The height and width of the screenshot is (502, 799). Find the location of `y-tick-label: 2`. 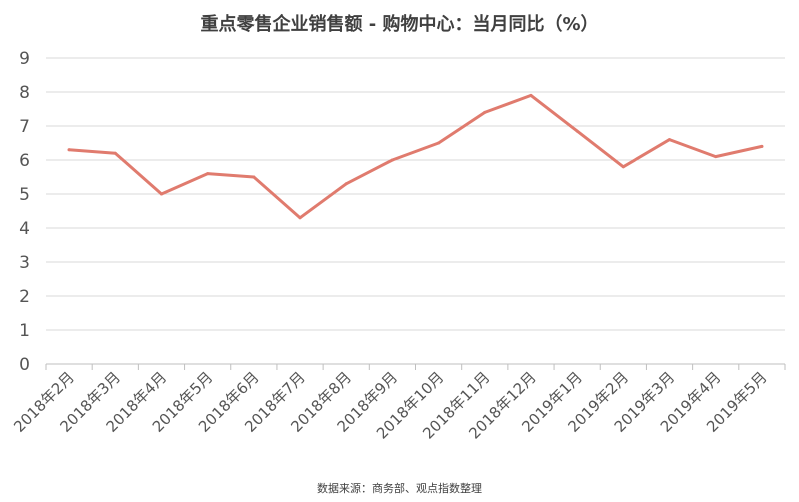

y-tick-label: 2 is located at coordinates (24, 297).